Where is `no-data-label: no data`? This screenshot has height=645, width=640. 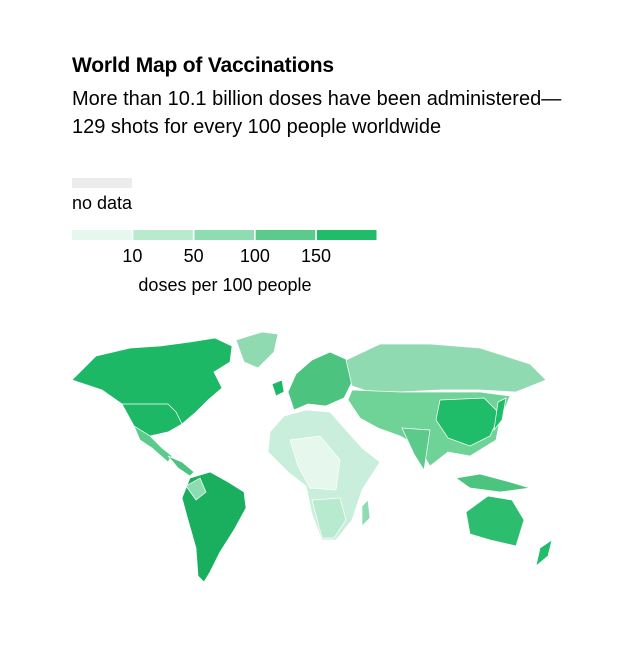
no-data-label: no data is located at coordinates (102, 203).